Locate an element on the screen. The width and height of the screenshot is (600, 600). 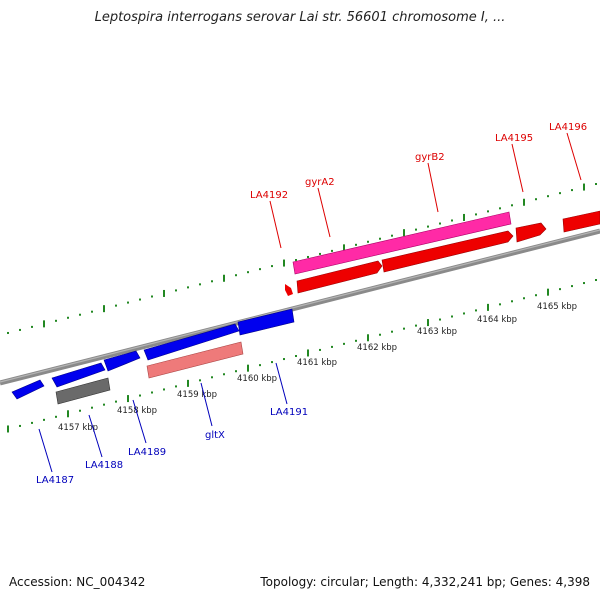
leader-la4187 is located at coordinates (45, 450).